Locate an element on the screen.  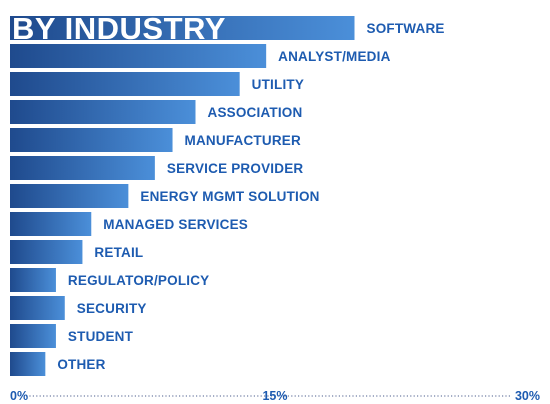
bar-student is located at coordinates (33, 336).